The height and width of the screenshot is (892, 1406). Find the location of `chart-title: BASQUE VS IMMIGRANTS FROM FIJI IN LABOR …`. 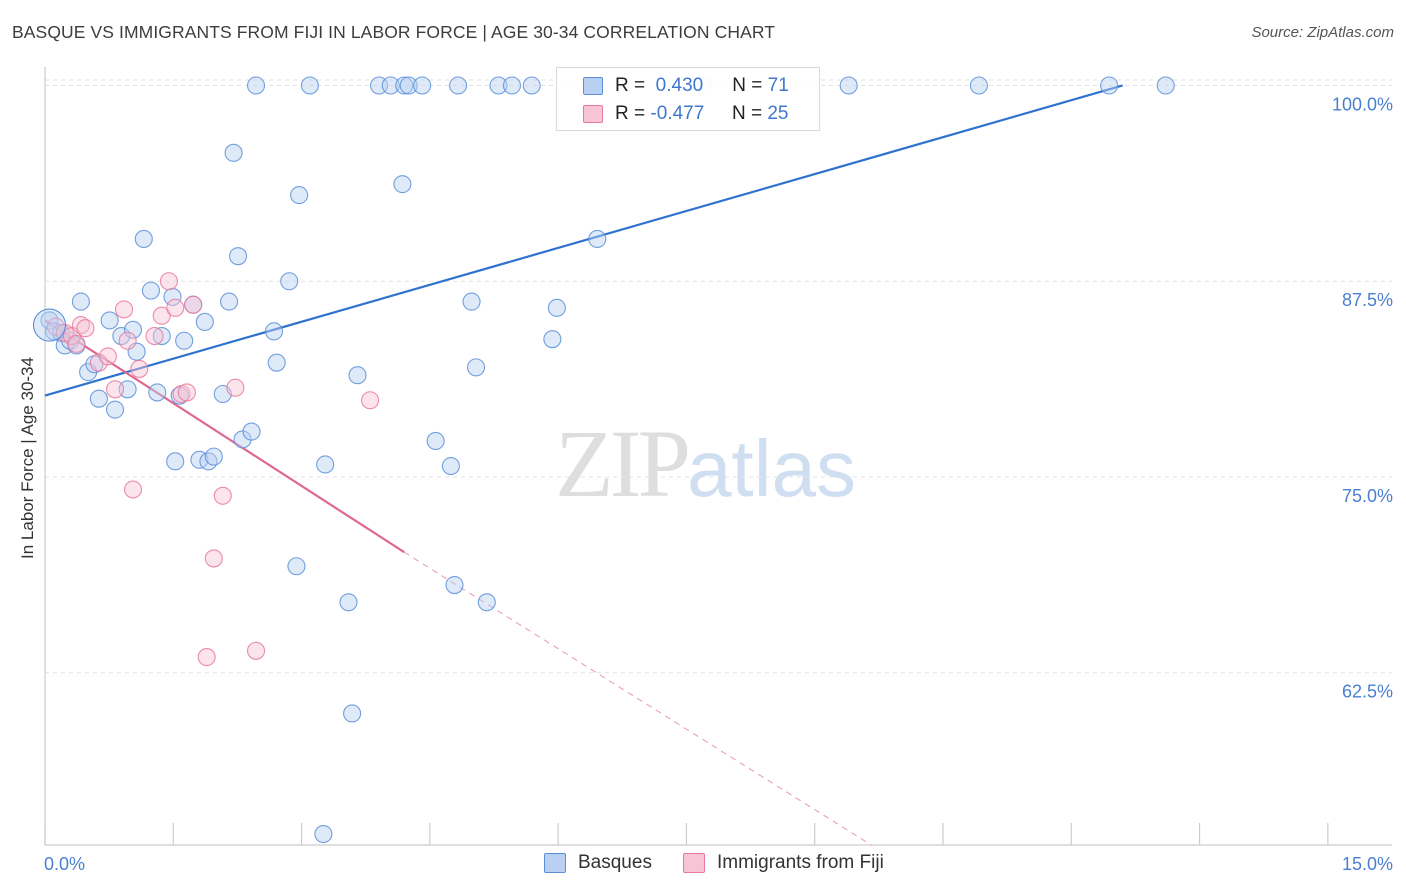

chart-title: BASQUE VS IMMIGRANTS FROM FIJI IN LABOR … is located at coordinates (394, 32).